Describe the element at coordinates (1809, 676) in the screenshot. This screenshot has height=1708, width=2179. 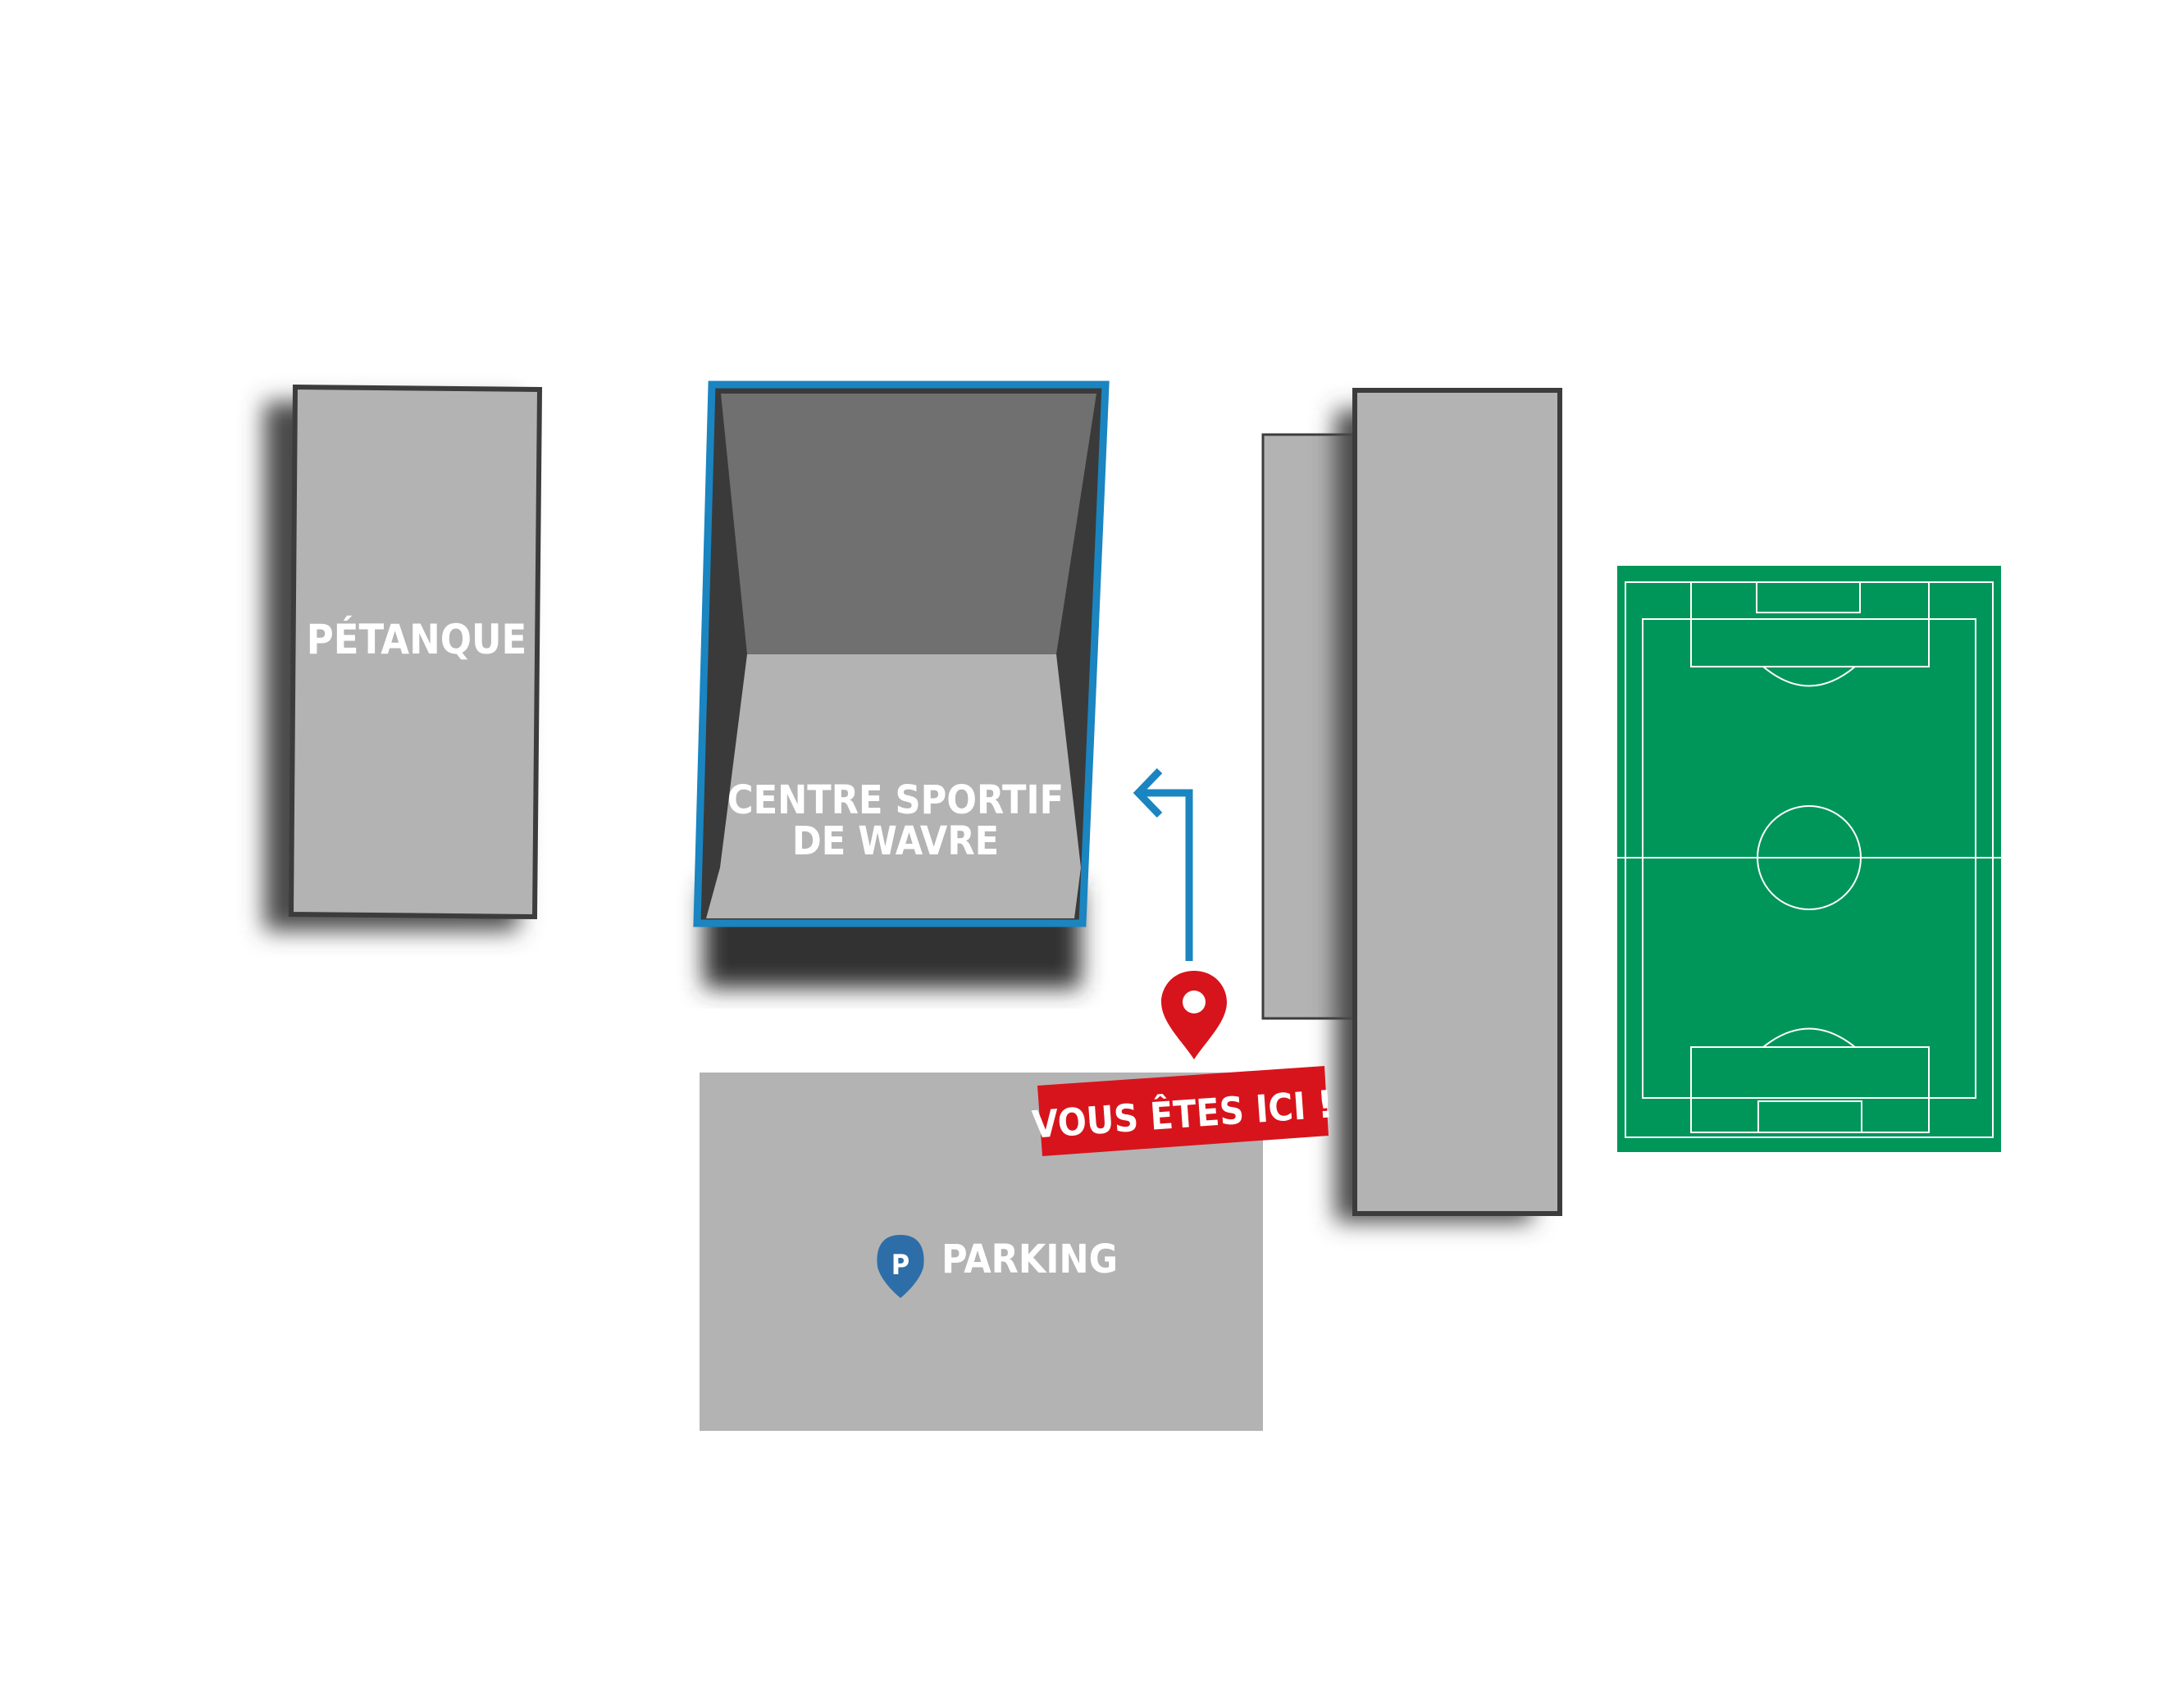
I see `pitch-arc-top` at that location.